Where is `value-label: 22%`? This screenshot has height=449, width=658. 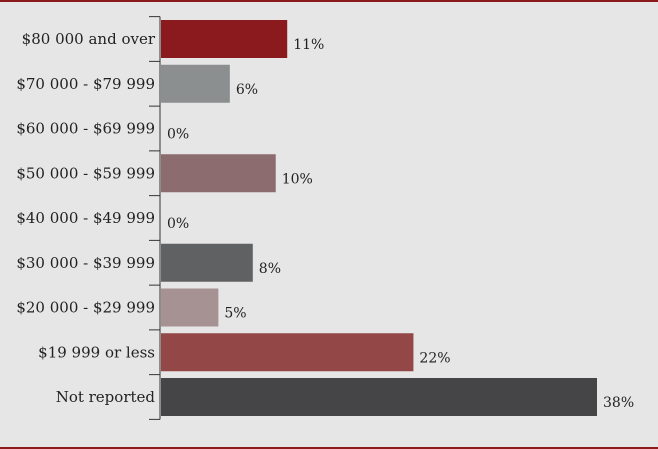 value-label: 22% is located at coordinates (434, 358).